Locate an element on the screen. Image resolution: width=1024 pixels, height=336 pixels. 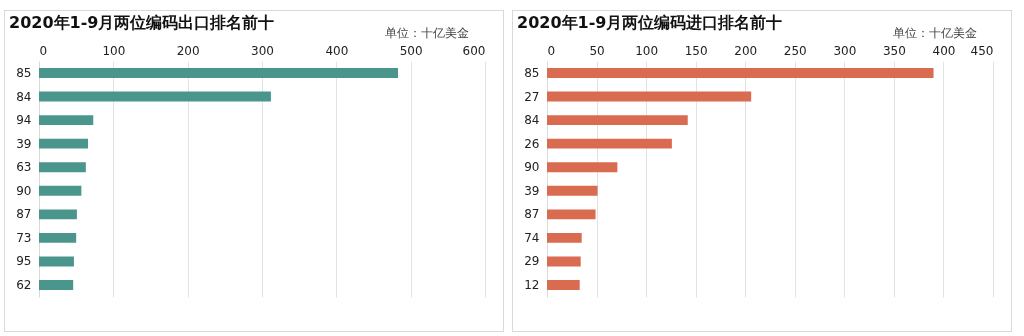
y-tick-label: 62 is located at coordinates (24, 284).